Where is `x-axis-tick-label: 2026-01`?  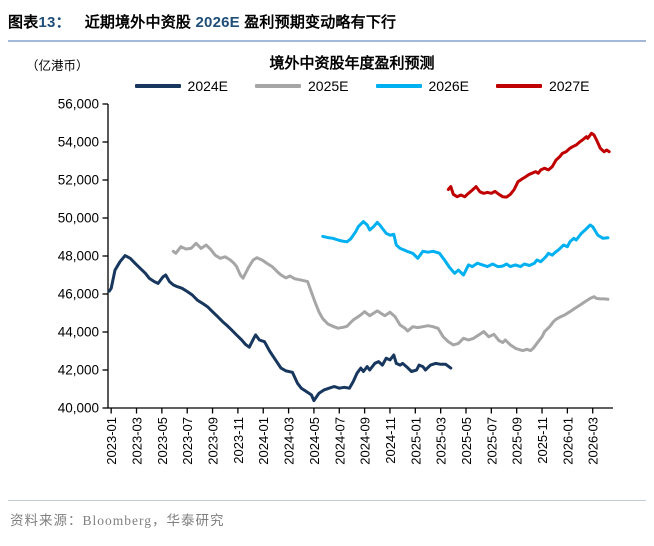 x-axis-tick-label: 2026-01 is located at coordinates (567, 441).